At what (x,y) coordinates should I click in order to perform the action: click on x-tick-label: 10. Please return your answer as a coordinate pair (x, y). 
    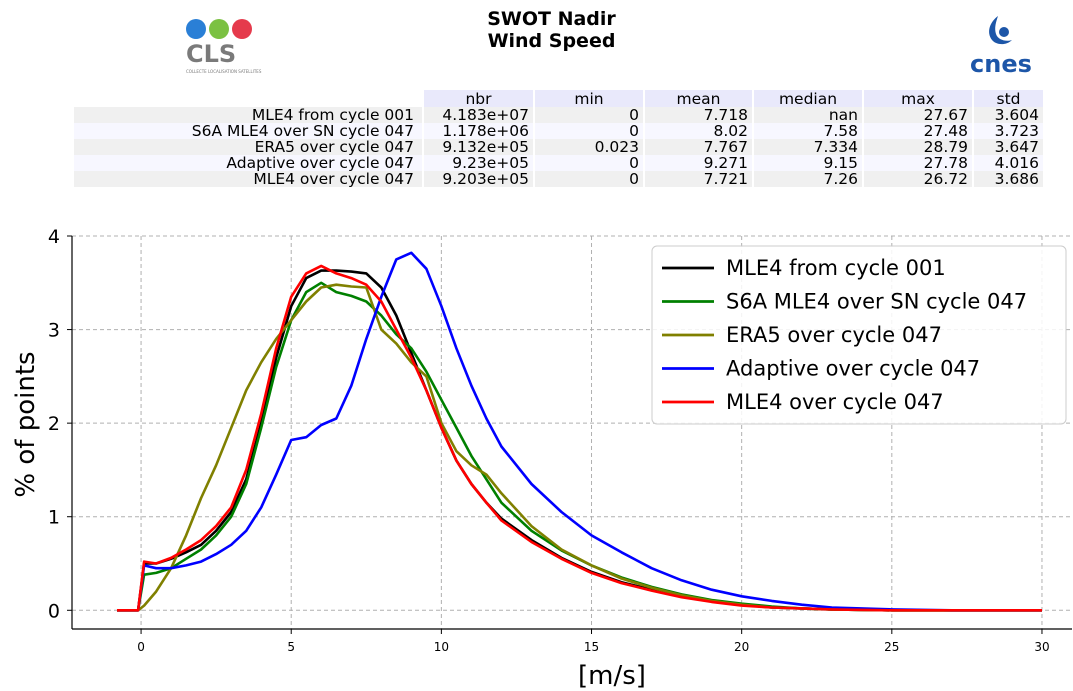
    Looking at the image, I should click on (441, 647).